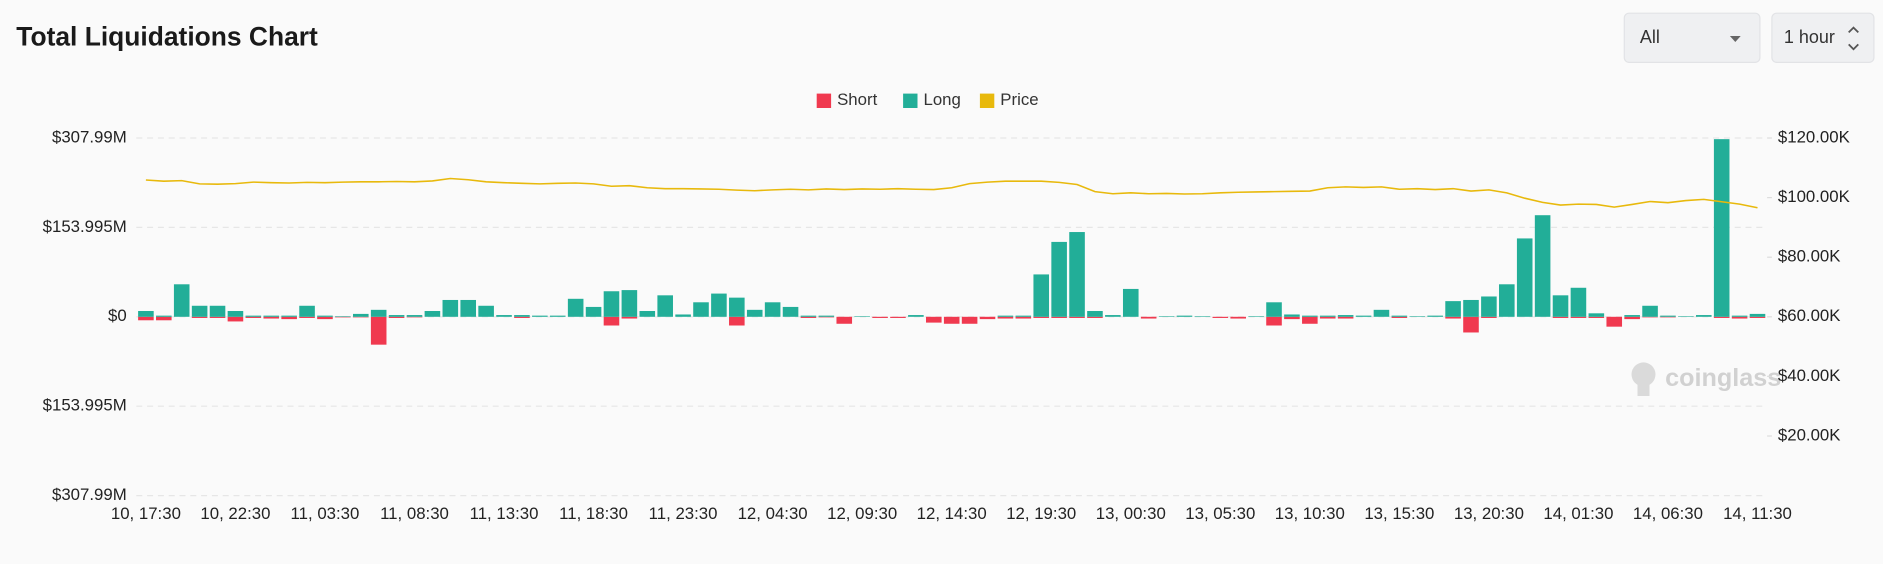  I want to click on x-tick-label: 11, 18:30, so click(593, 513).